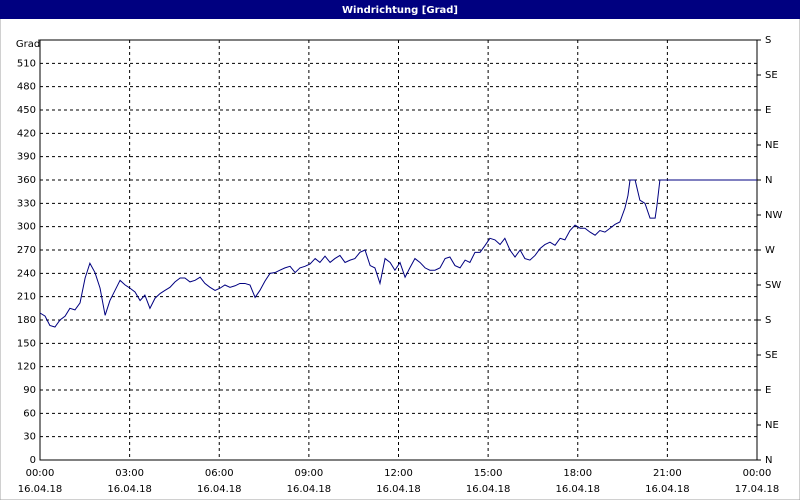 The height and width of the screenshot is (500, 800). What do you see at coordinates (26, 367) in the screenshot?
I see `y-tick-label: 120` at bounding box center [26, 367].